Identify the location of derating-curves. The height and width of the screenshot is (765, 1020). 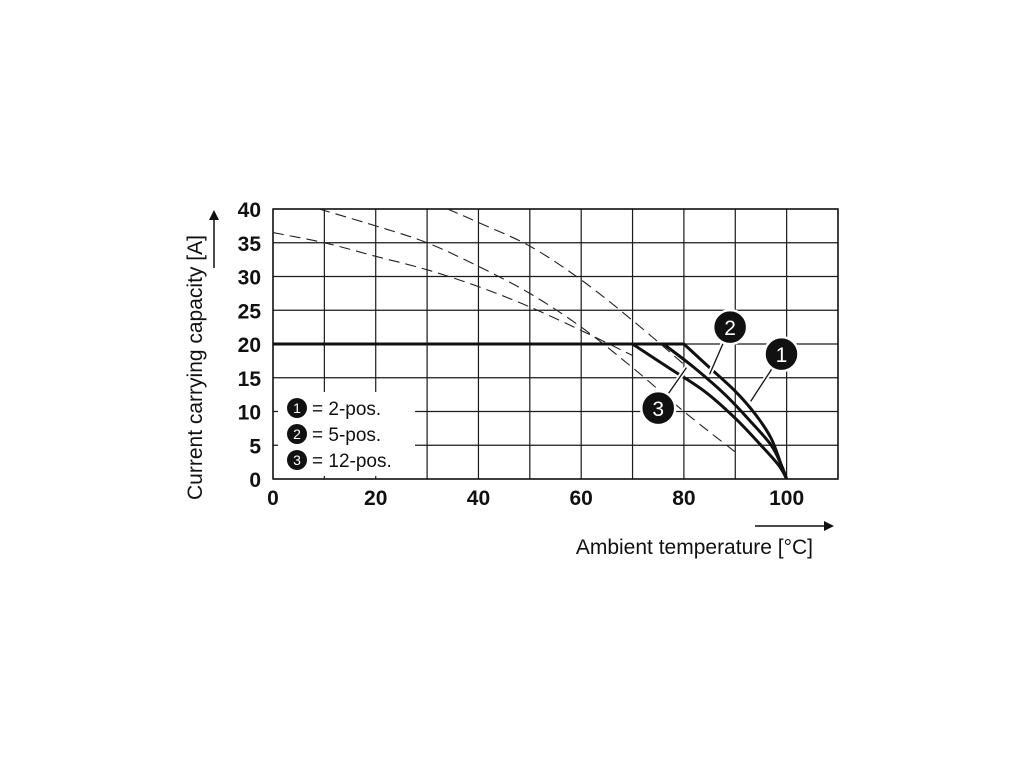
(531, 410).